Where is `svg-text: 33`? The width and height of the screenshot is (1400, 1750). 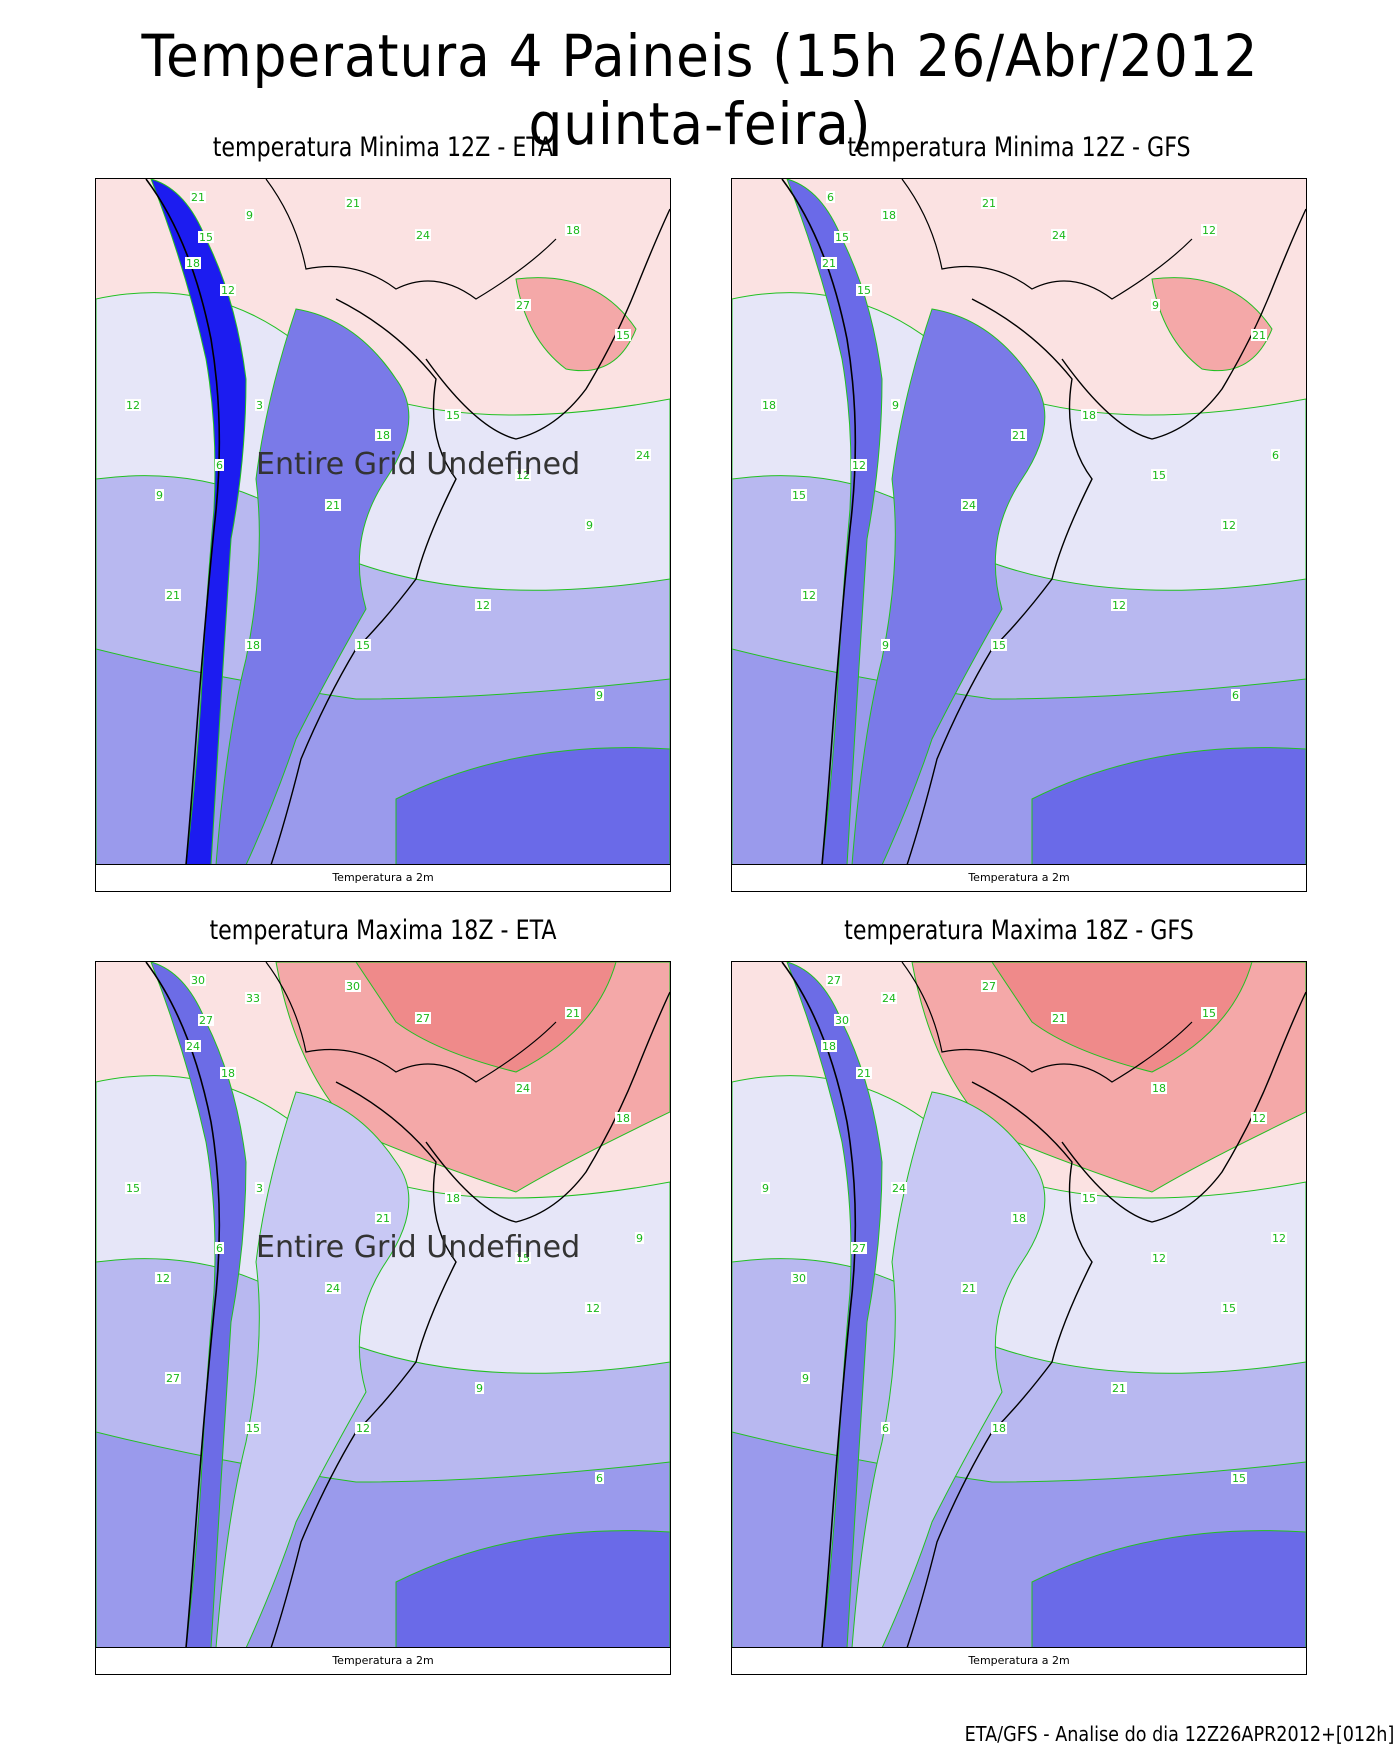
svg-text: 33 is located at coordinates (253, 998).